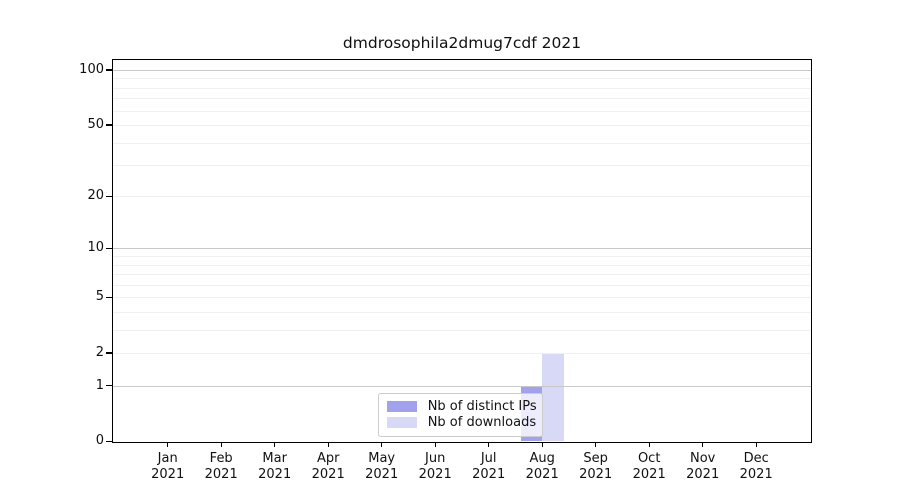 This screenshot has height=500, width=900. I want to click on bar-downloads, so click(553, 397).